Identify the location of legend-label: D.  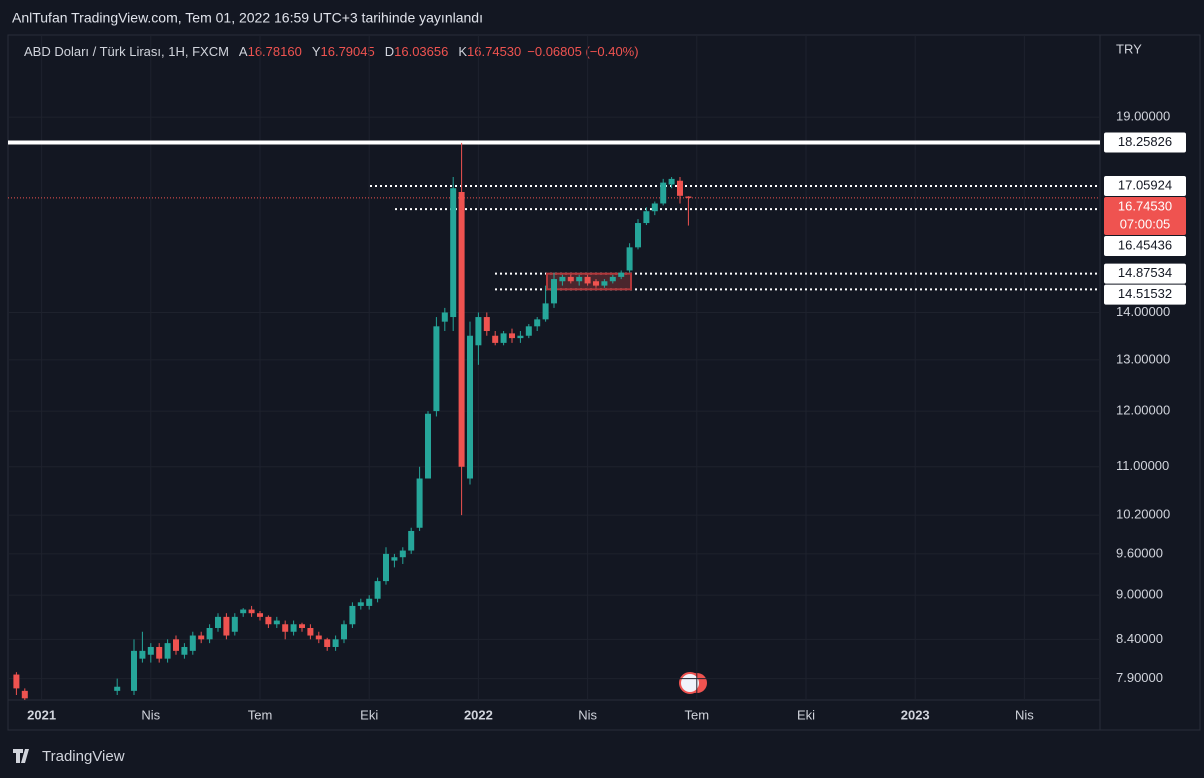
(389, 51).